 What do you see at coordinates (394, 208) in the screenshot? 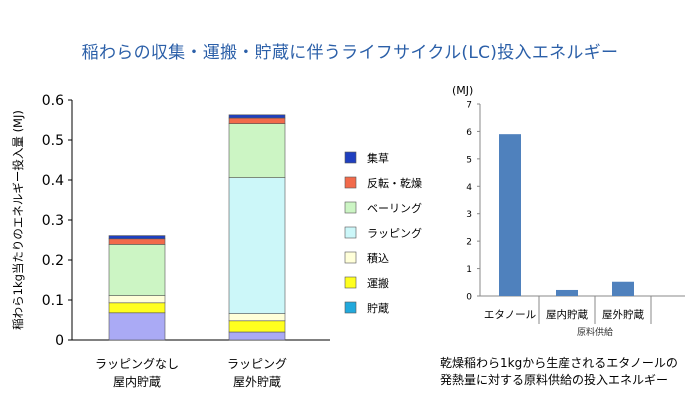
I see `legend-label: ベーリング` at bounding box center [394, 208].